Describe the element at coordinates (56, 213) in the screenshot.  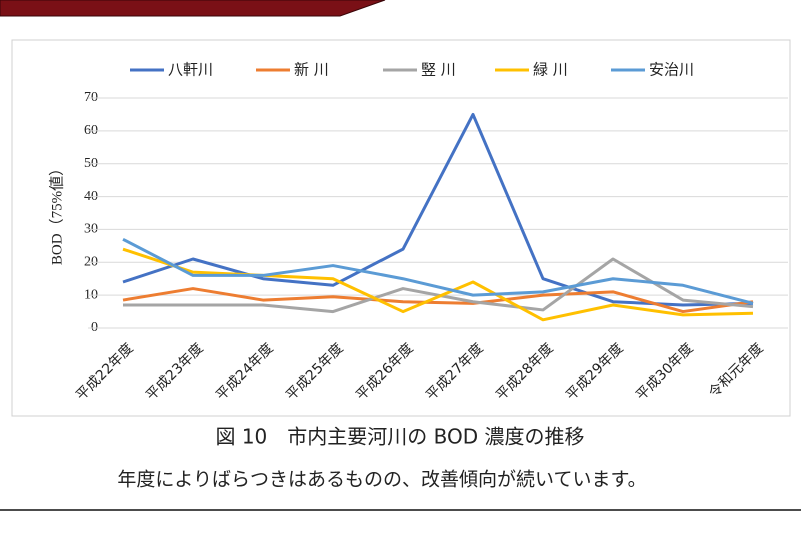
I see `y-axis-label: BOD（75%値）` at that location.